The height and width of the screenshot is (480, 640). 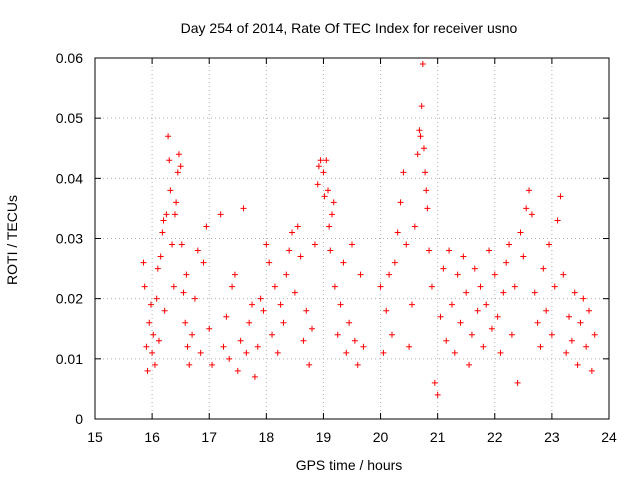 I want to click on x-tick-label: 24, so click(x=609, y=437).